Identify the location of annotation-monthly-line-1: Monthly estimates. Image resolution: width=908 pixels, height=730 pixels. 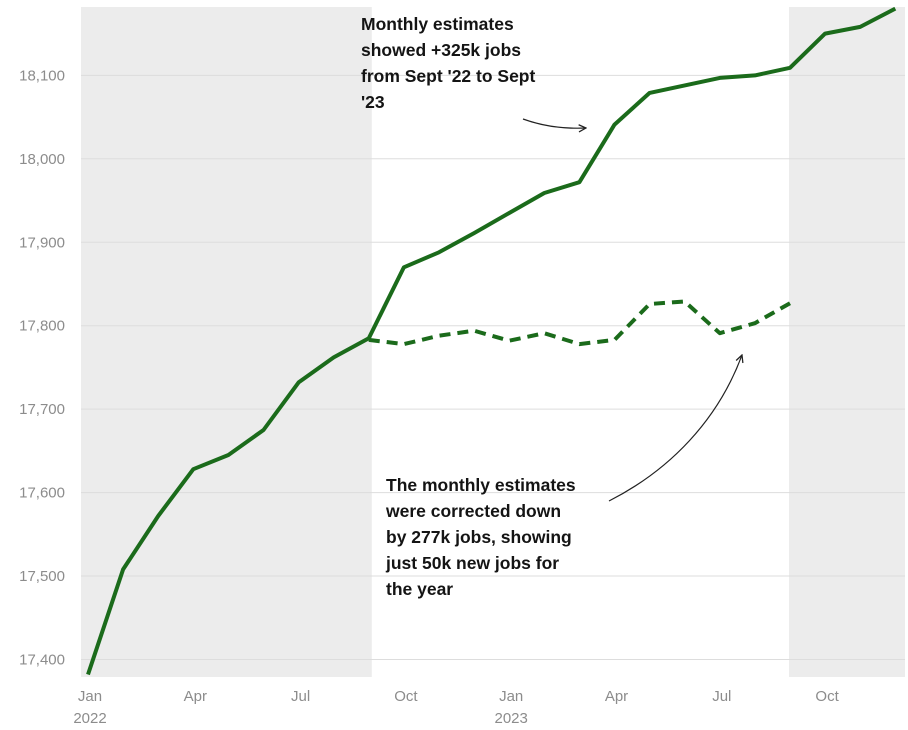
(437, 24).